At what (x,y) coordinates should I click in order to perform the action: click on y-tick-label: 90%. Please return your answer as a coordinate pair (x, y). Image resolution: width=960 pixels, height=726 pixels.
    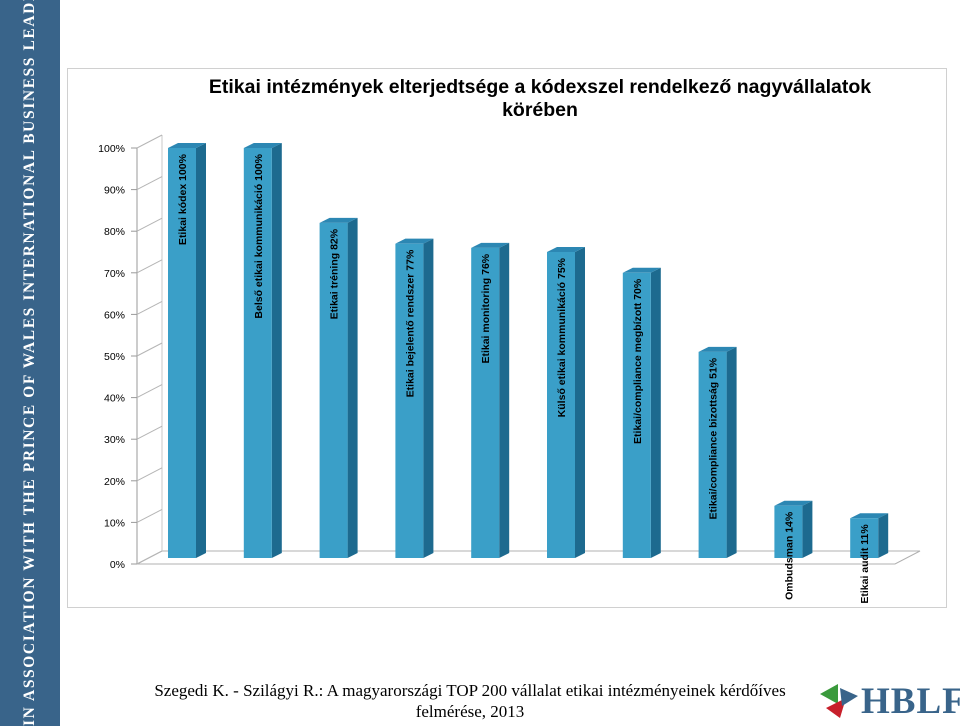
    Looking at the image, I should click on (114, 191).